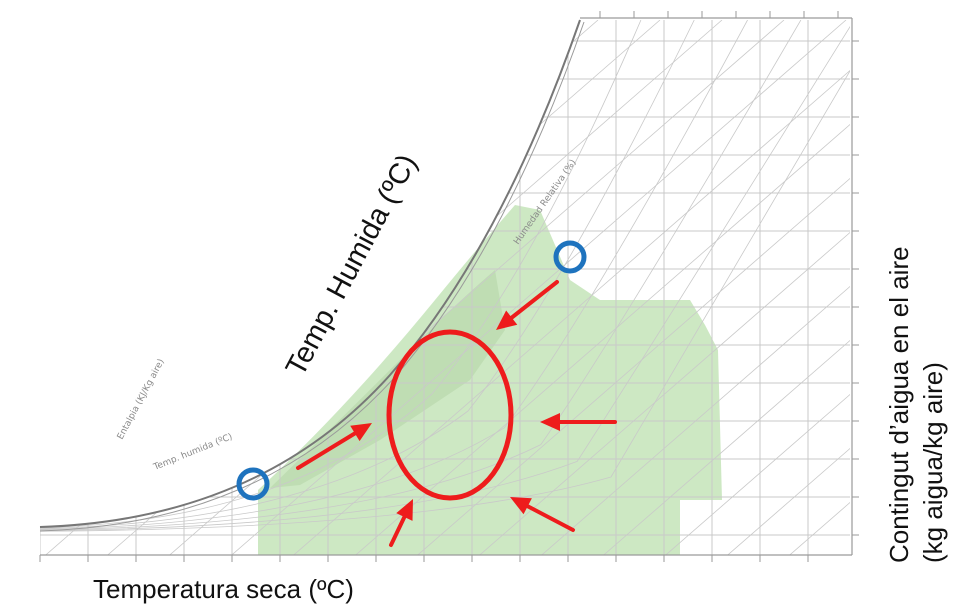 Image resolution: width=959 pixels, height=607 pixels. Describe the element at coordinates (192, 452) in the screenshot. I see `wet-bulb-small-label: Temp. humida (ºC)` at that location.